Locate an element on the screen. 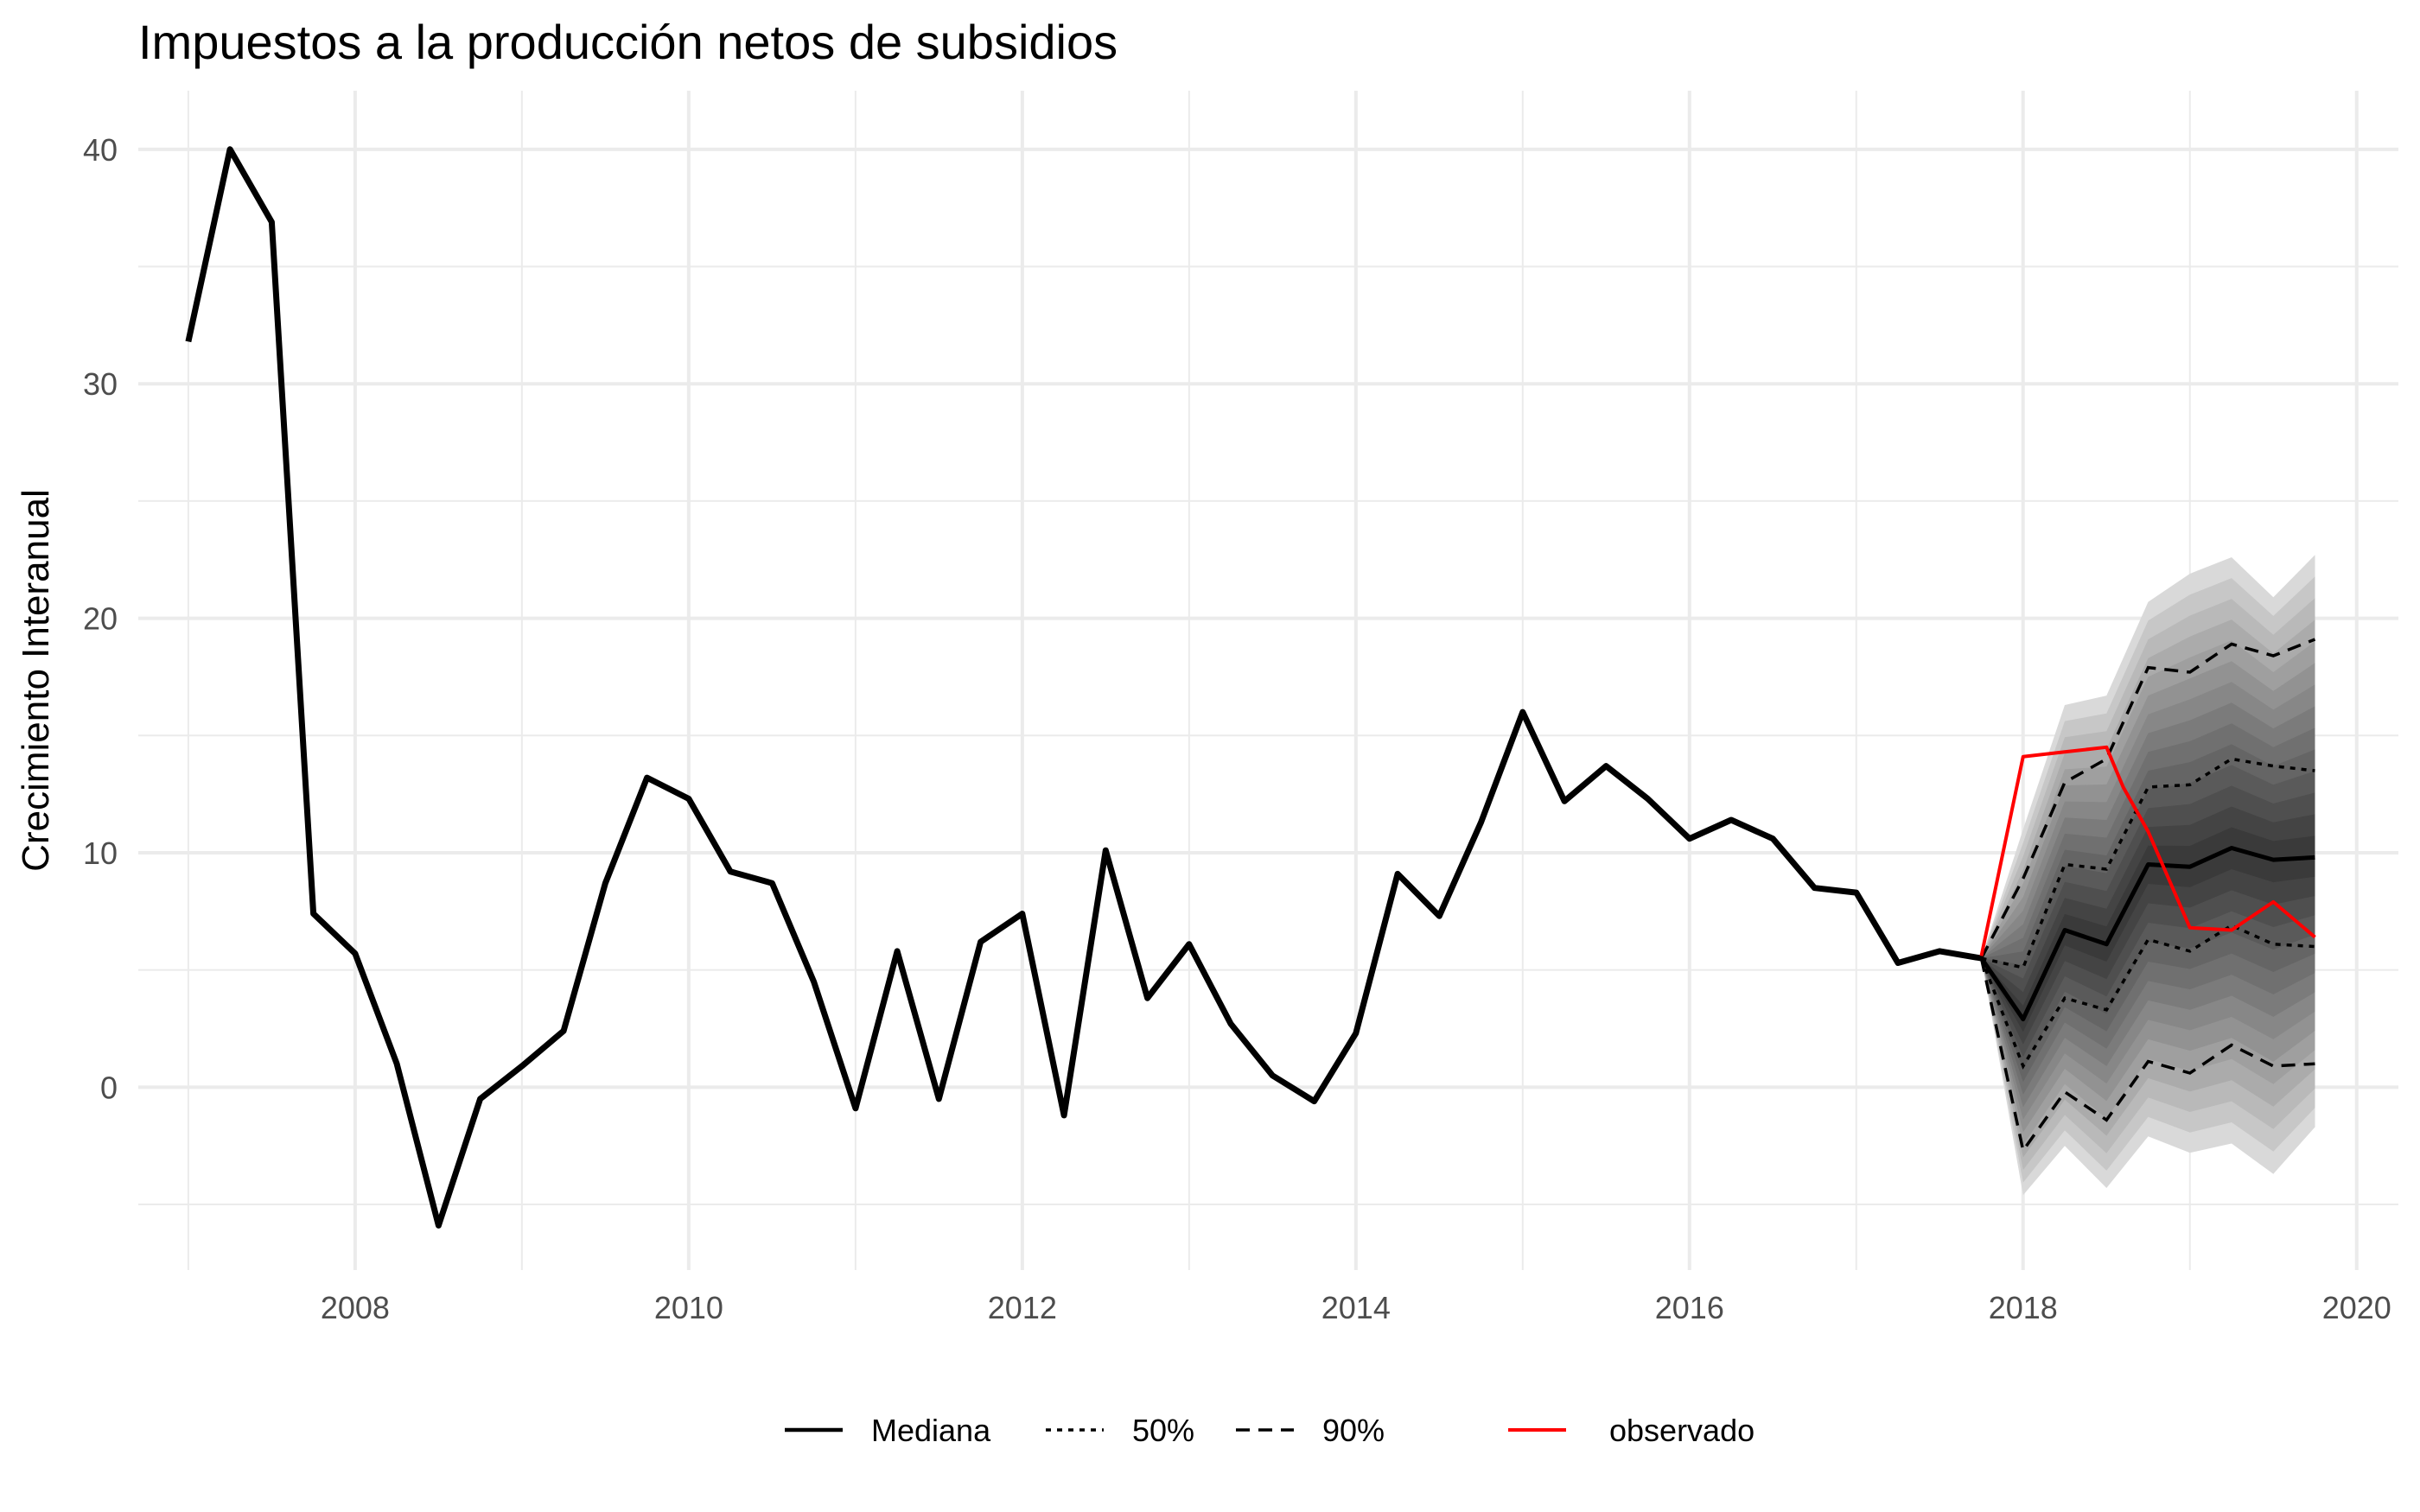  x-tick-label: 2014 is located at coordinates (1356, 1307).